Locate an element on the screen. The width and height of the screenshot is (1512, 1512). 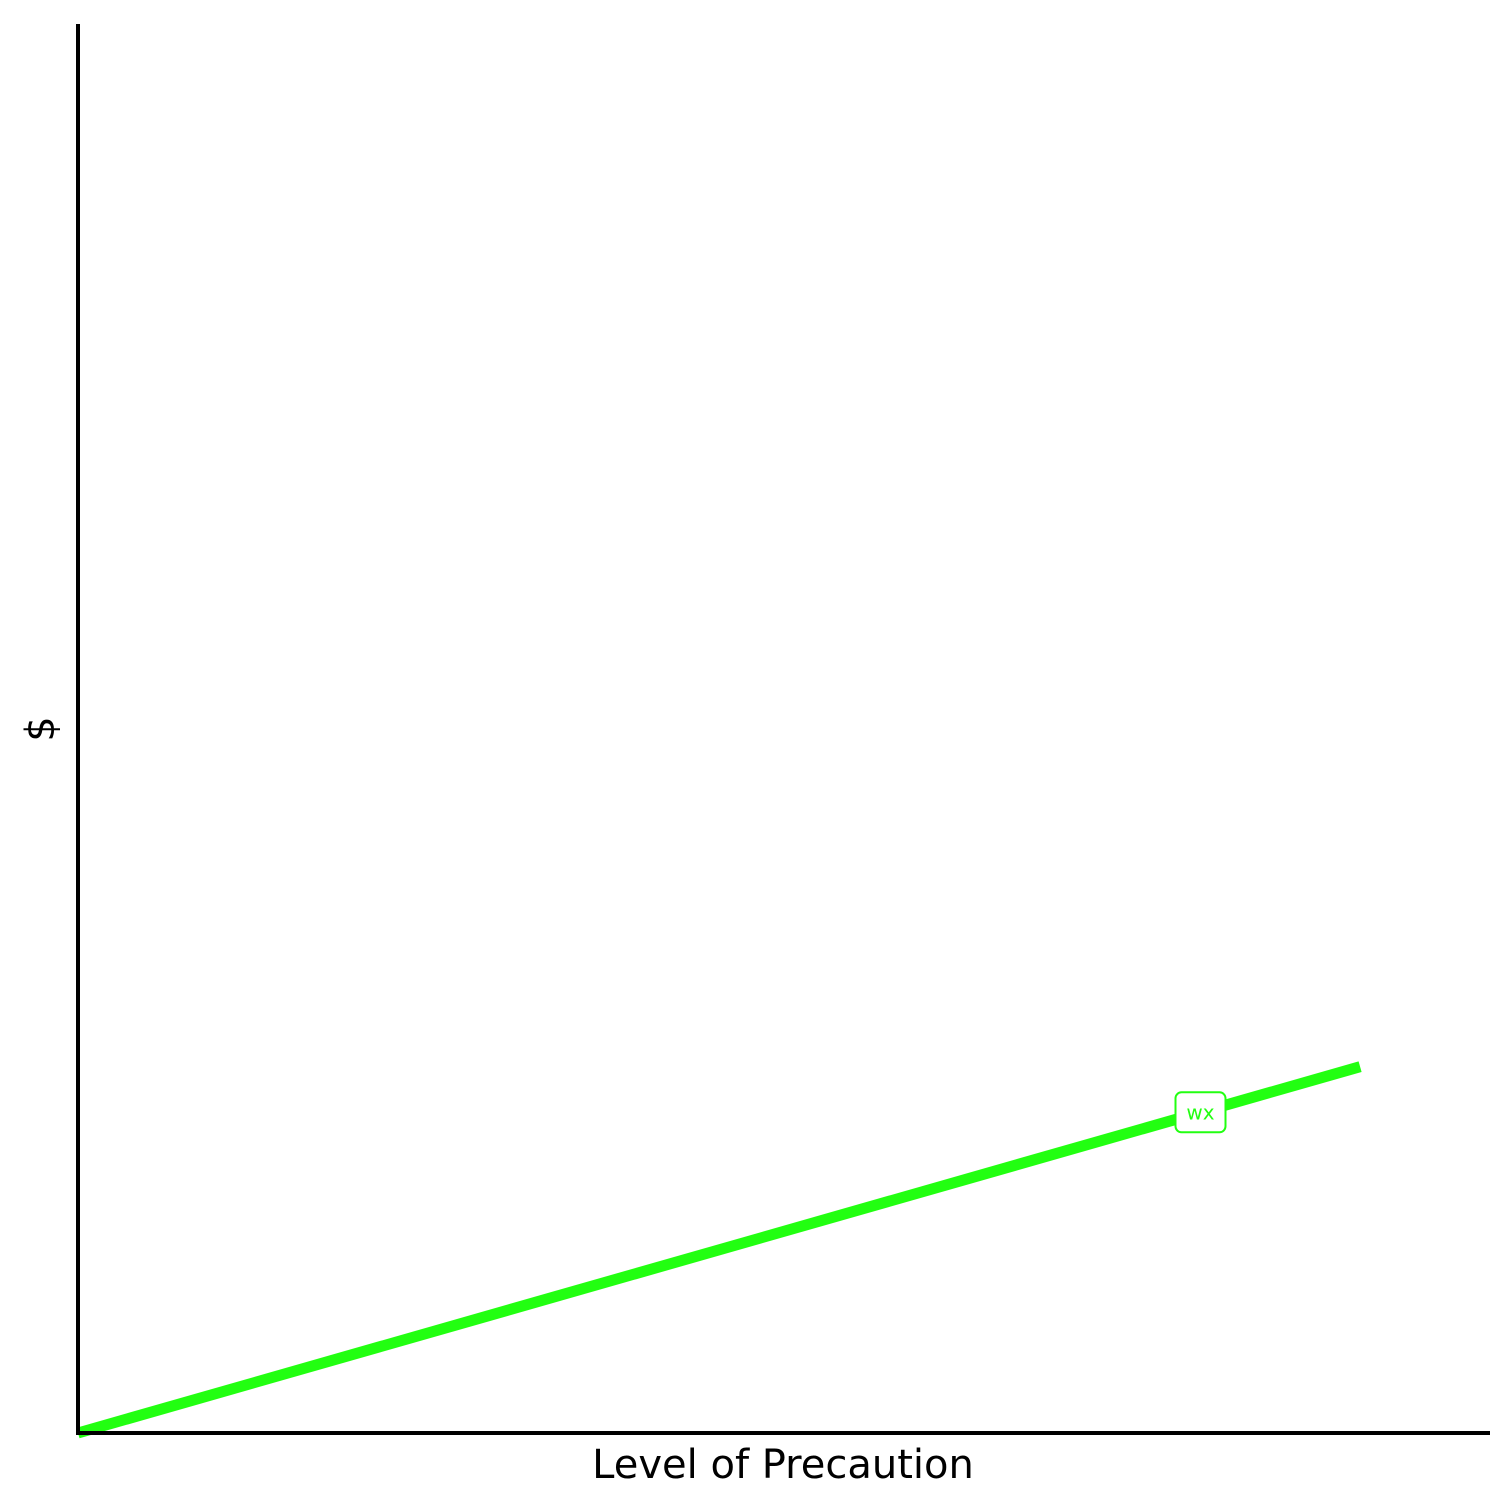
series-label-0: wx is located at coordinates (1200, 1112).